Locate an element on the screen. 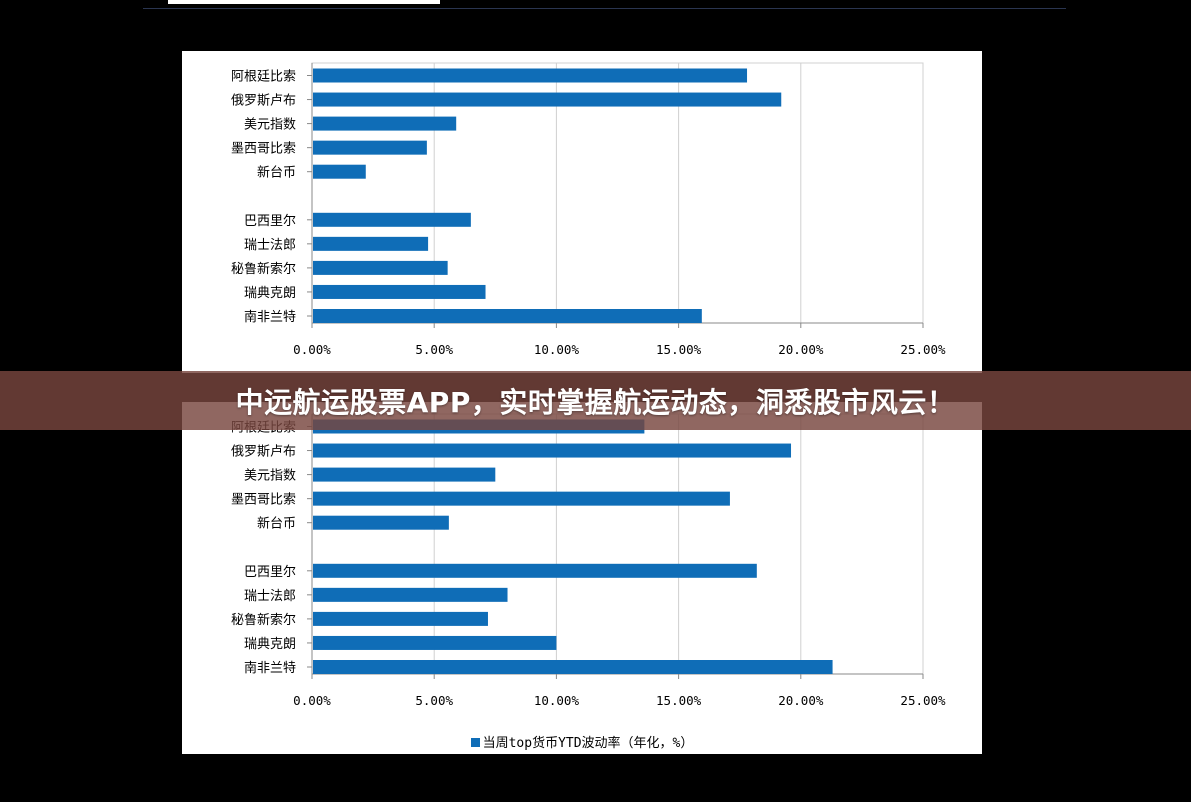 This screenshot has height=802, width=1191. banner-title: 中远航运股票APP，实时掌握航运动态，洞悉股市风云！ is located at coordinates (595, 402).